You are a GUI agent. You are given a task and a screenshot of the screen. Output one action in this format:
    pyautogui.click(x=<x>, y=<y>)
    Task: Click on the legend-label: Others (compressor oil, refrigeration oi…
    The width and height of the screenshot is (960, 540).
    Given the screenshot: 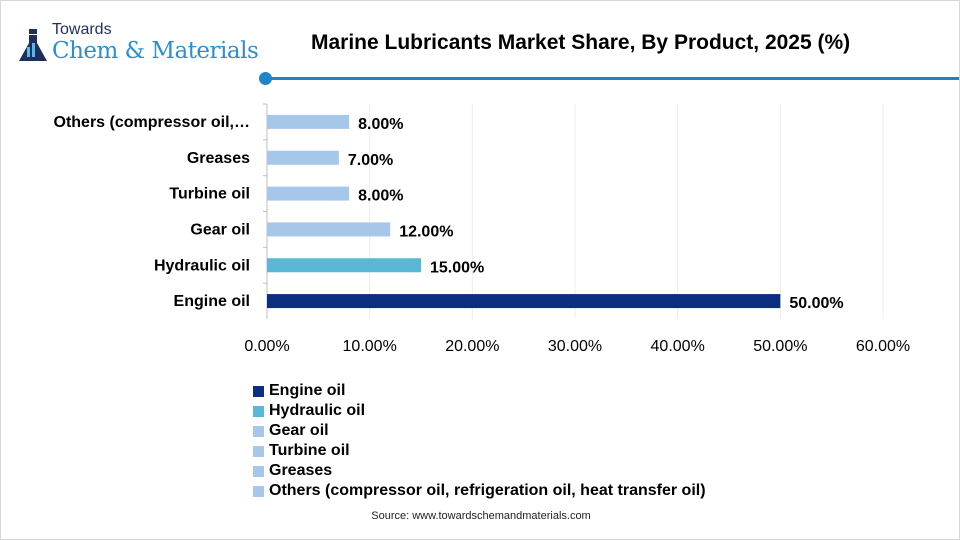 What is the action you would take?
    pyautogui.click(x=487, y=490)
    